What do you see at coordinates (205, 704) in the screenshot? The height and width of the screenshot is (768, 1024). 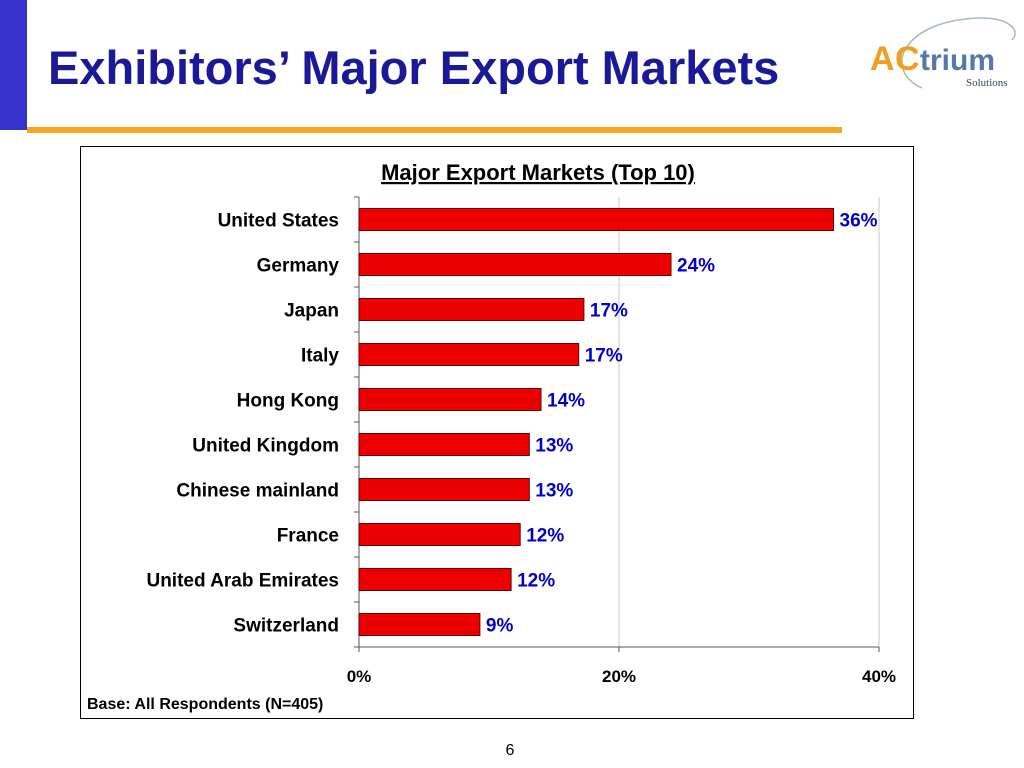 I see `chart-footnote: Base: All Respondents (N=405)` at bounding box center [205, 704].